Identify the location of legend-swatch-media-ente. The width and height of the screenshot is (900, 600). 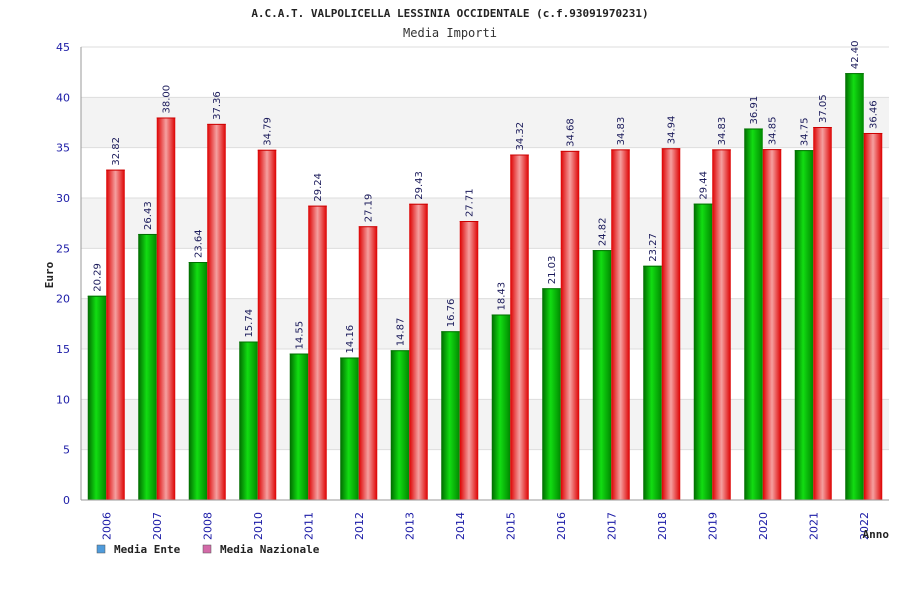
(101, 549).